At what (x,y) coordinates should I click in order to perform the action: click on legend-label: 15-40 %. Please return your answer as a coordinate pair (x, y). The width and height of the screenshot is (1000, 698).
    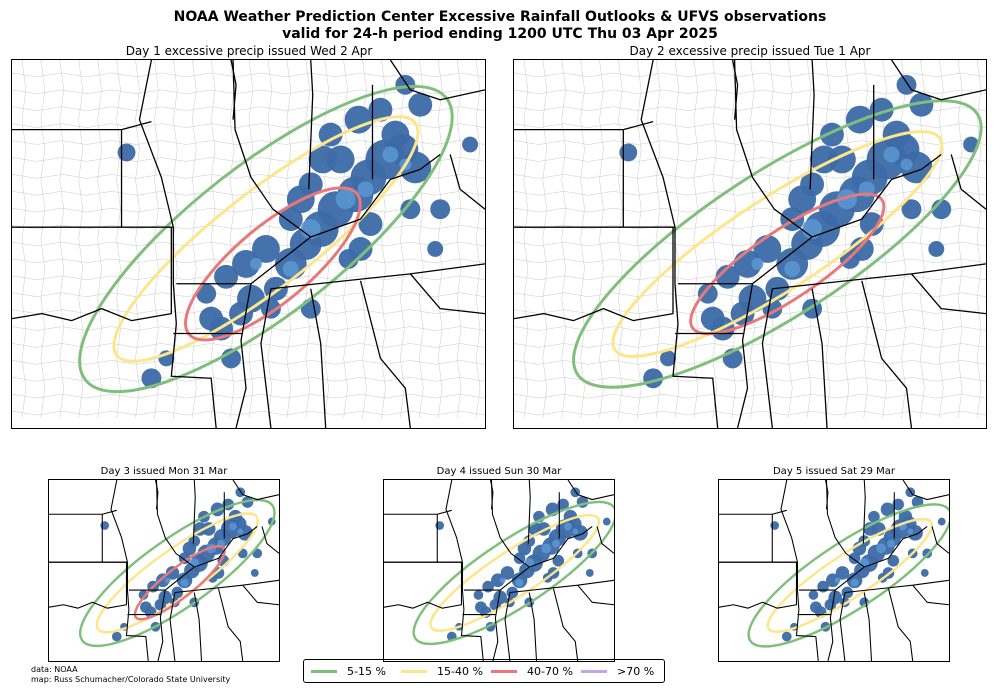
    Looking at the image, I should click on (460, 671).